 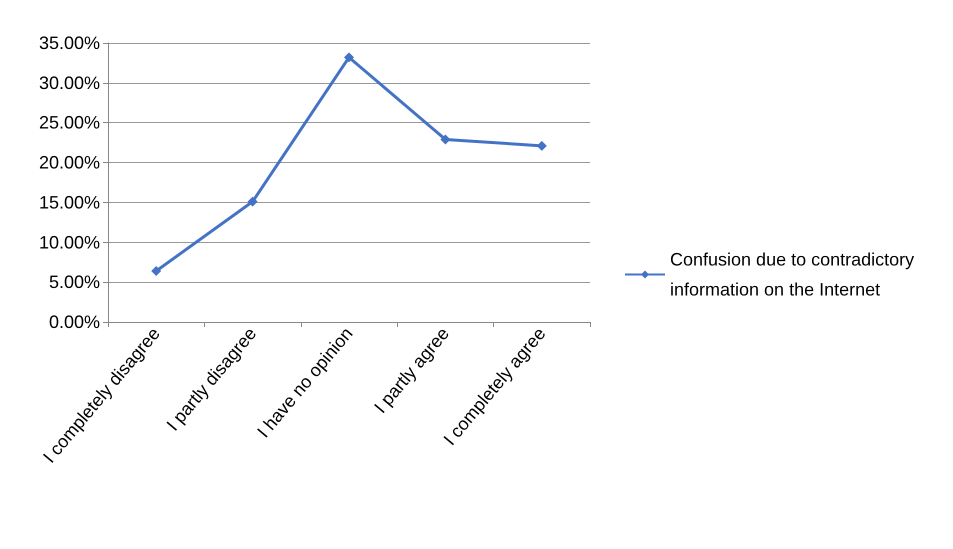 What do you see at coordinates (74, 282) in the screenshot?
I see `y-tick-label: 5.00%` at bounding box center [74, 282].